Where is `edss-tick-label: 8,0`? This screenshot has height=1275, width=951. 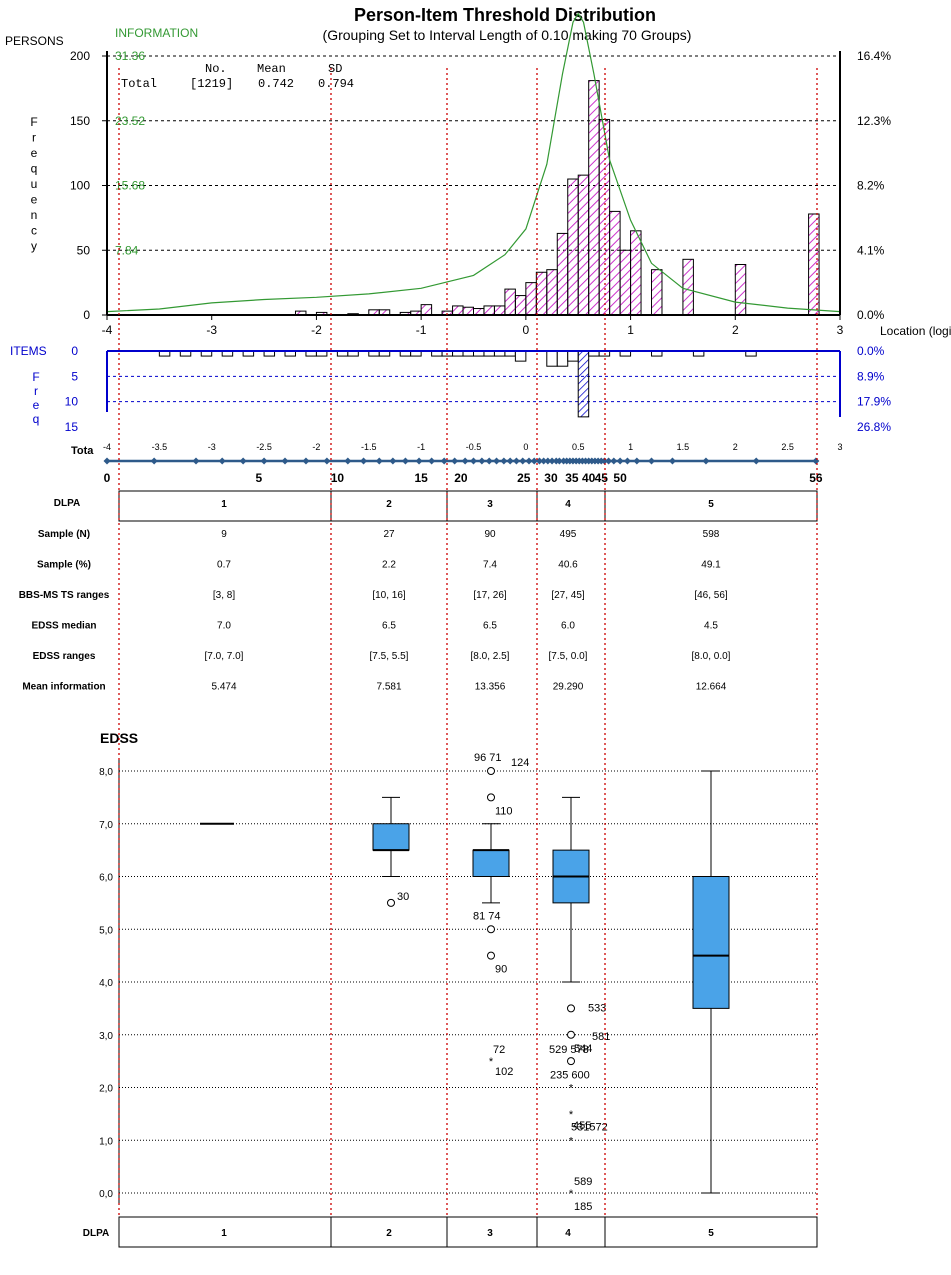
edss-tick-label: 8,0 is located at coordinates (106, 772).